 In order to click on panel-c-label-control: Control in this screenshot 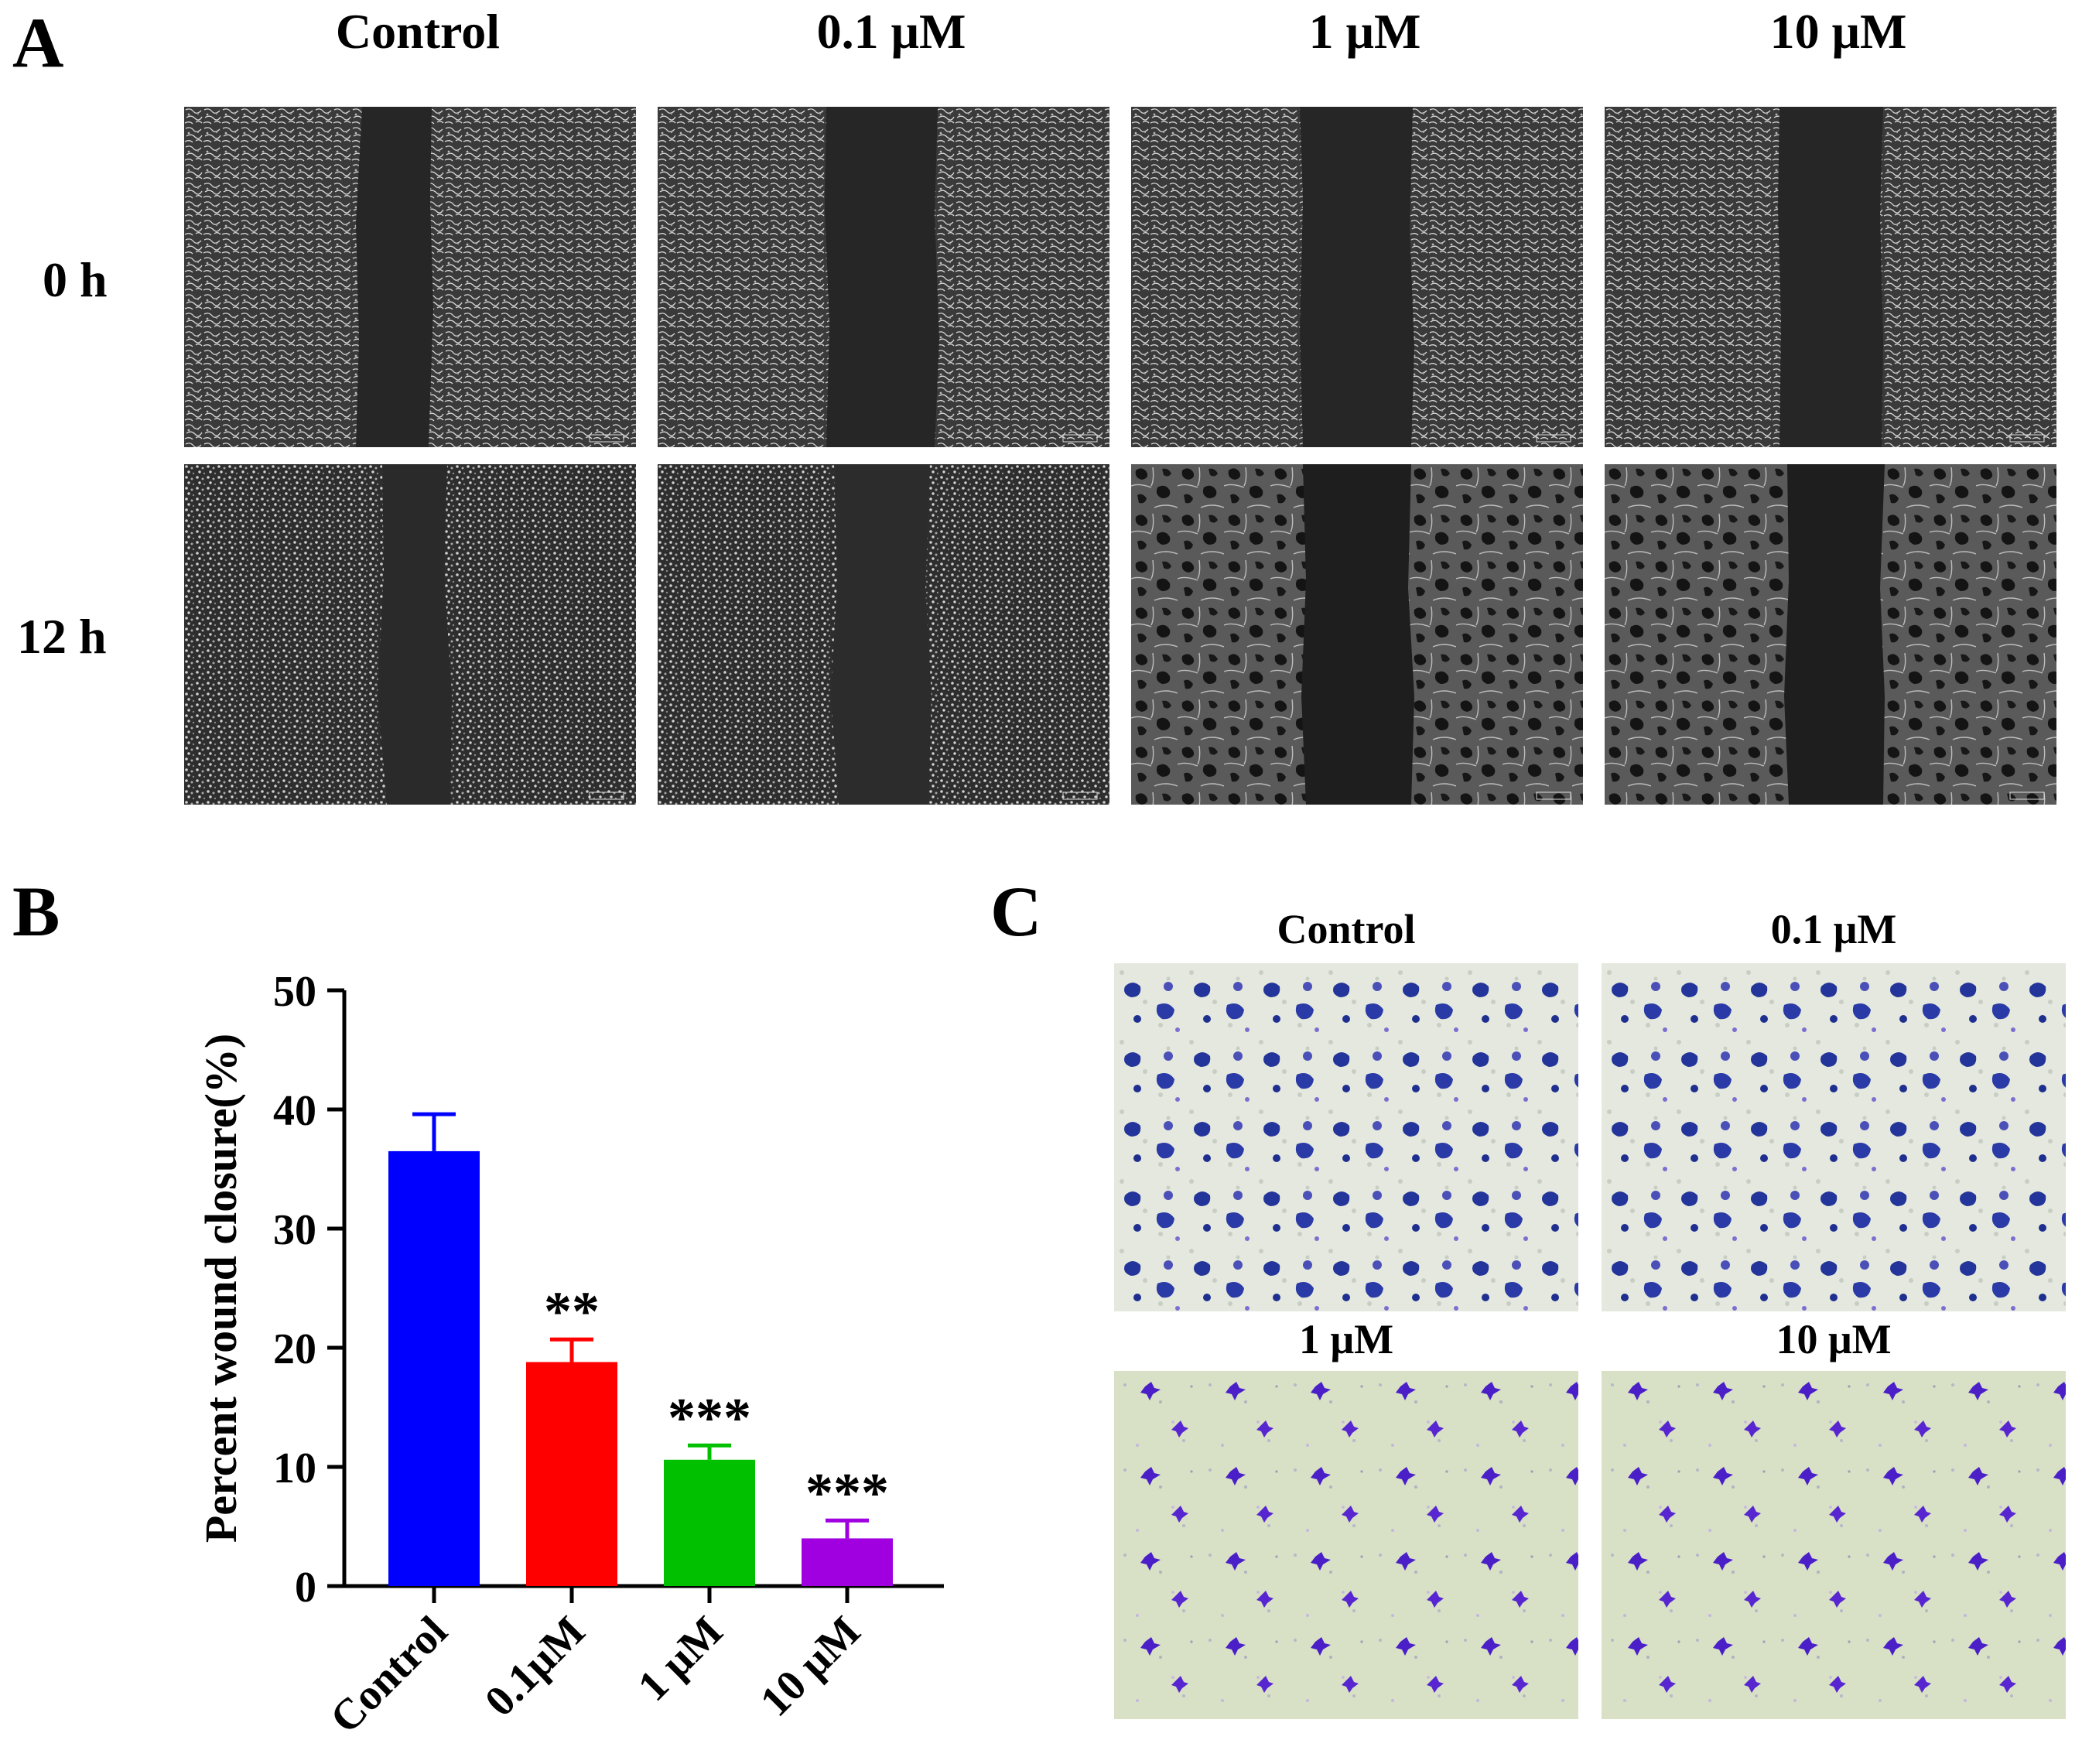, I will do `click(1346, 929)`.